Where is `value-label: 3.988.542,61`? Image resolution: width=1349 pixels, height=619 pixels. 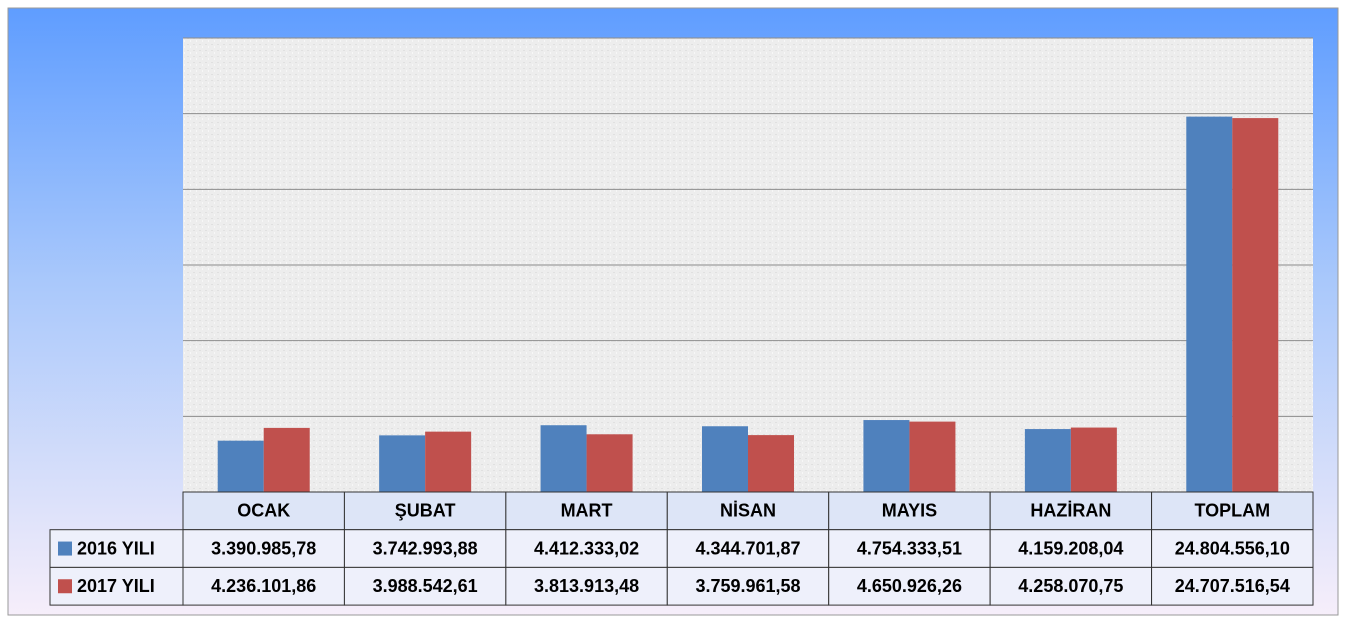
value-label: 3.988.542,61 is located at coordinates (425, 586).